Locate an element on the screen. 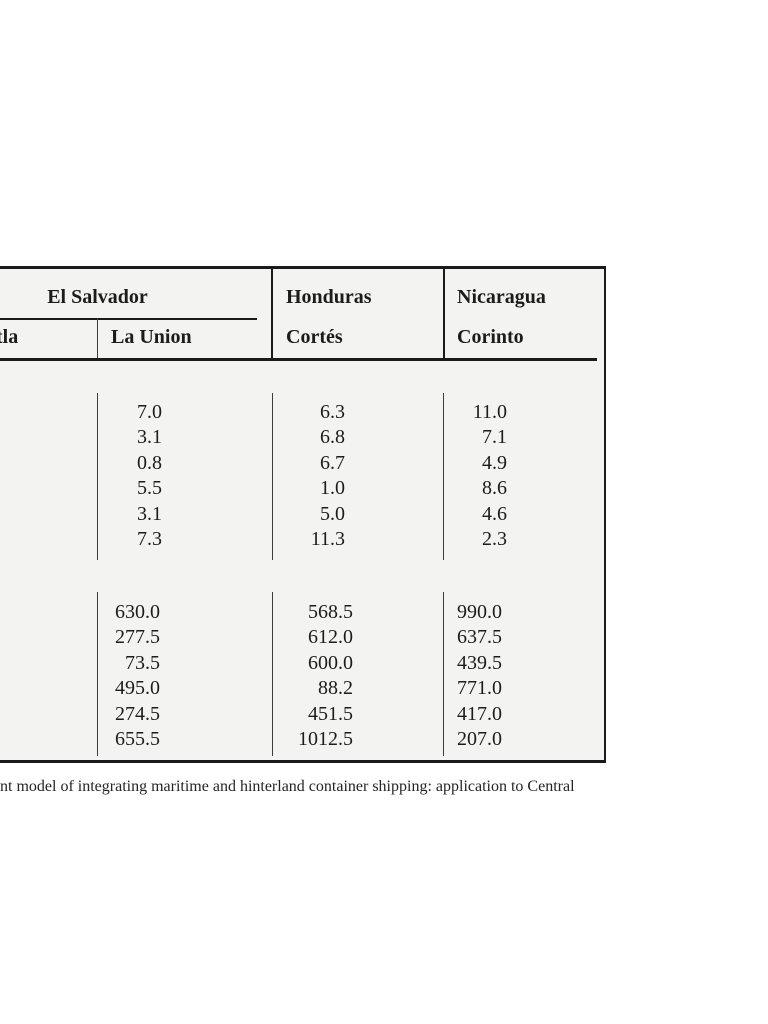  table-cell-value: 277.5 is located at coordinates (137, 637).